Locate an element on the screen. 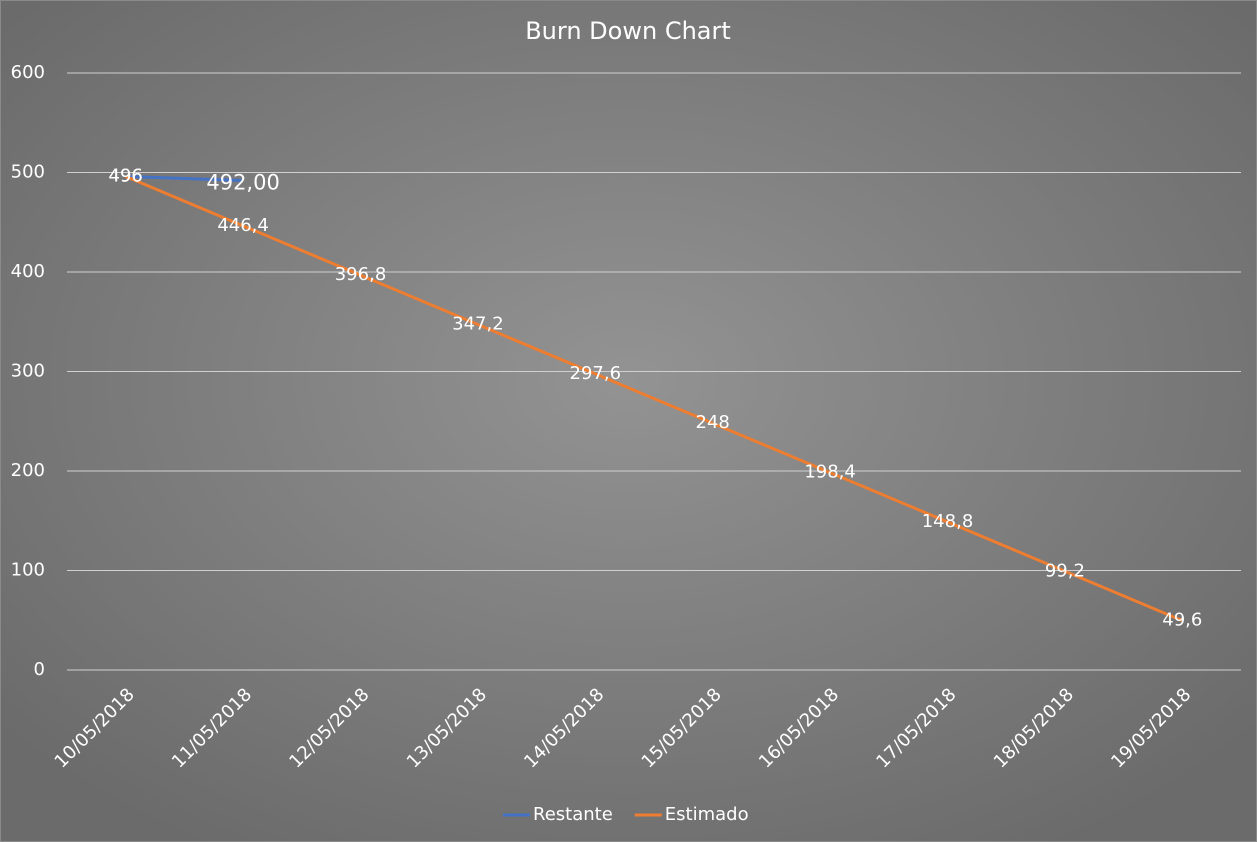 Image resolution: width=1257 pixels, height=842 pixels. legend-label: Restante is located at coordinates (573, 814).